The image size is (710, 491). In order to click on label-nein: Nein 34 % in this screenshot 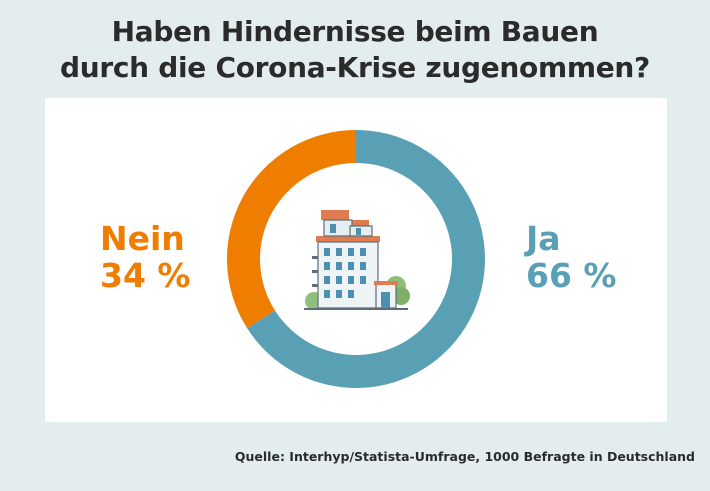, I will do `click(145, 257)`.